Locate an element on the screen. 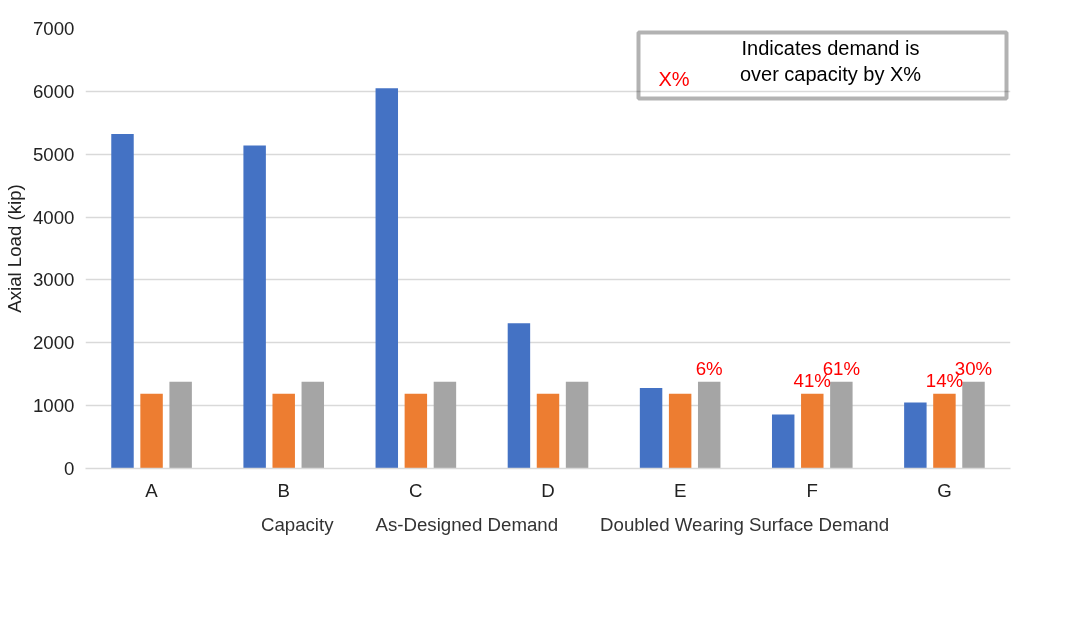  x-tick-label: D is located at coordinates (548, 490).